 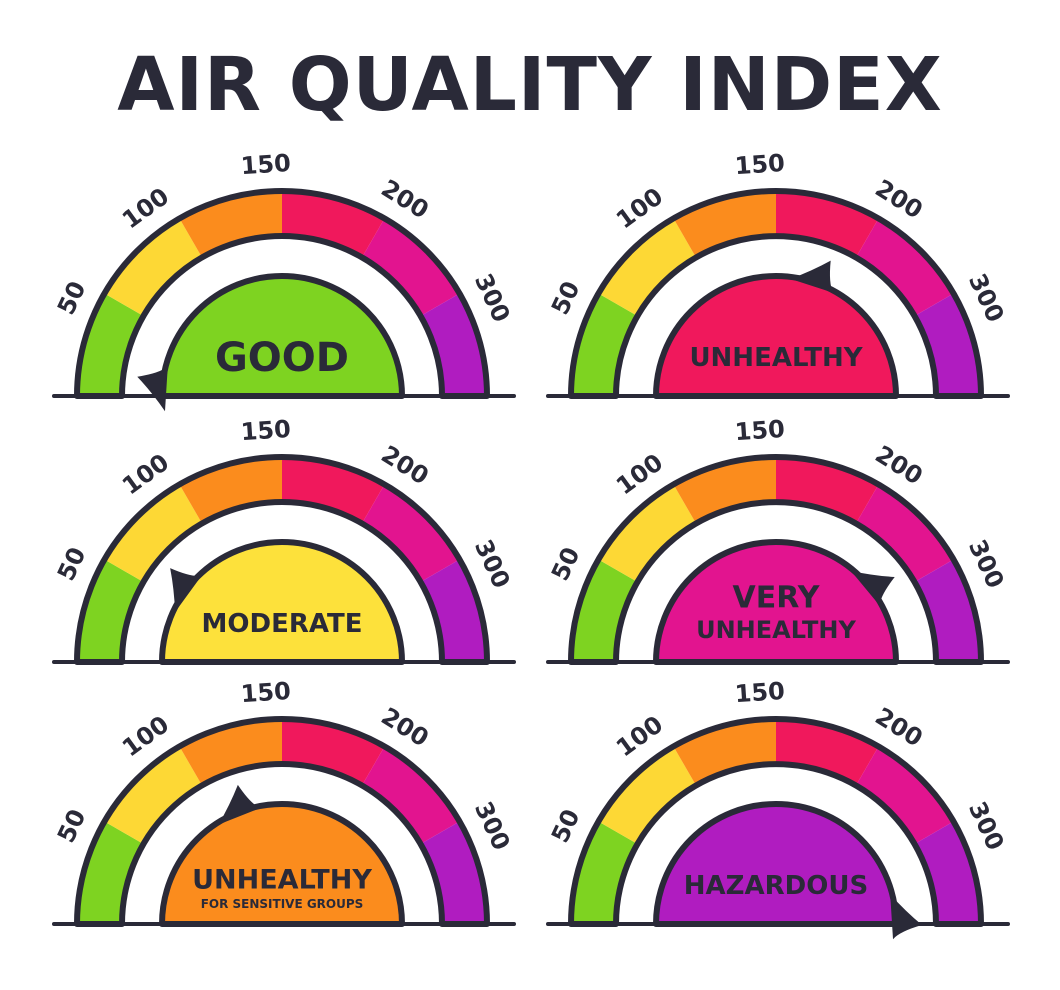 What do you see at coordinates (282, 358) in the screenshot?
I see `category-label: GOOD` at bounding box center [282, 358].